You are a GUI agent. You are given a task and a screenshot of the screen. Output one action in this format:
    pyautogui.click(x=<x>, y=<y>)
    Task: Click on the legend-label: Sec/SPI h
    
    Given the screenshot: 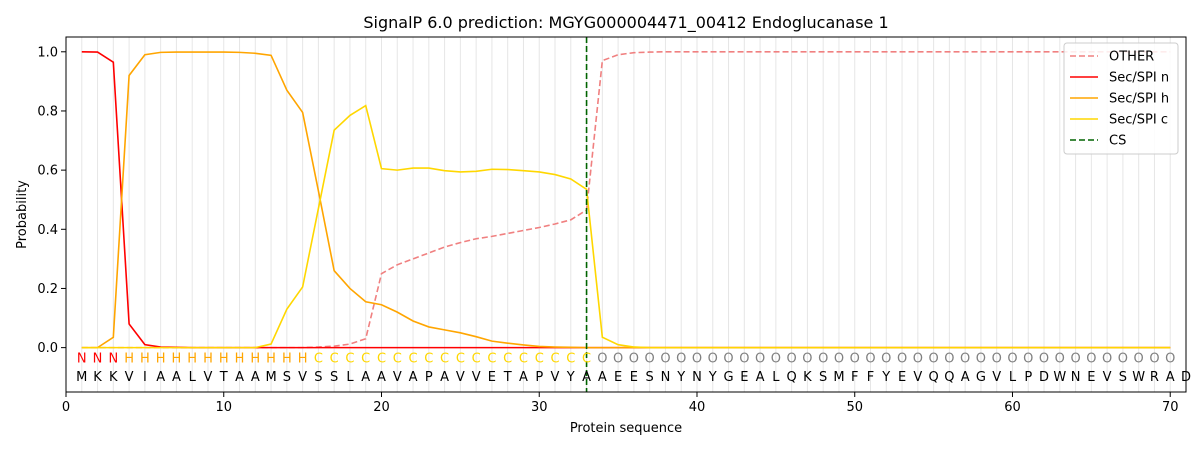 What is the action you would take?
    pyautogui.click(x=1139, y=99)
    